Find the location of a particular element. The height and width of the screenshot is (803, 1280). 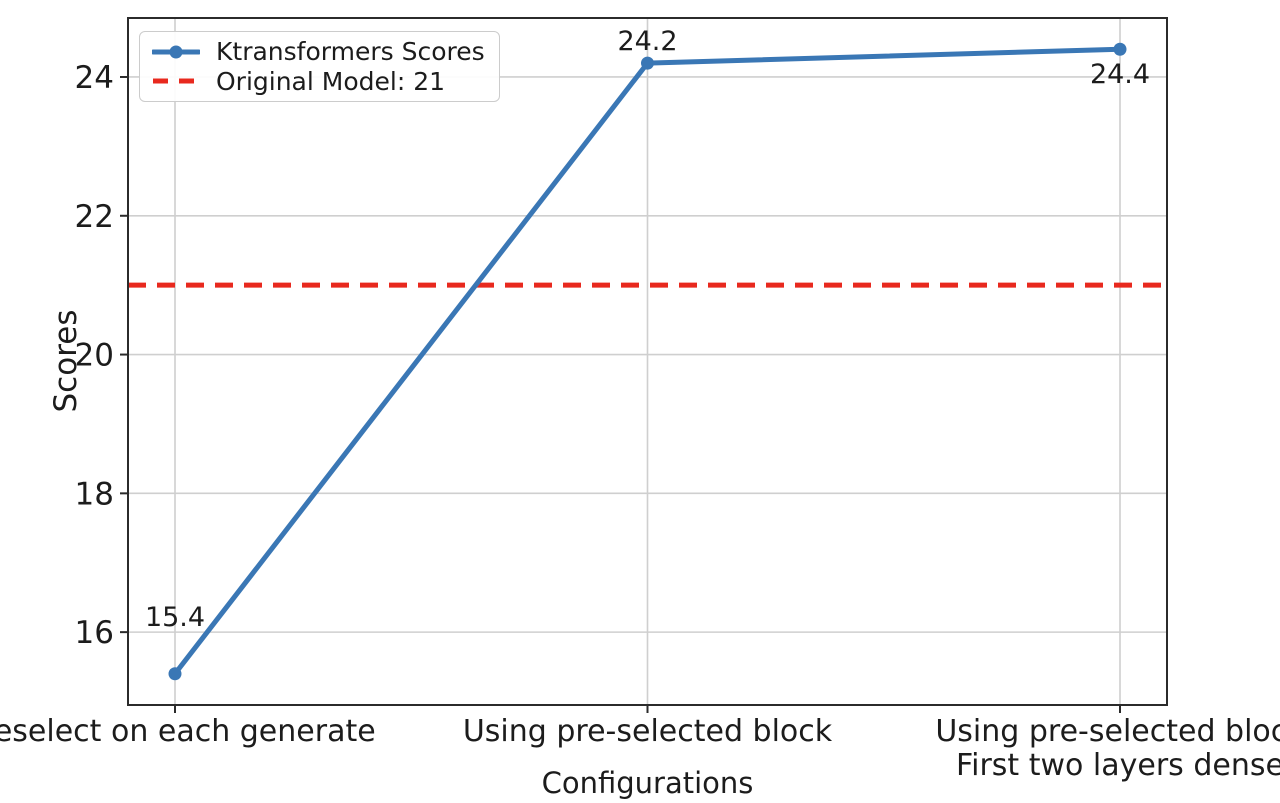

legend: Ktransformers Scores Original Model: 21 is located at coordinates (319, 66).